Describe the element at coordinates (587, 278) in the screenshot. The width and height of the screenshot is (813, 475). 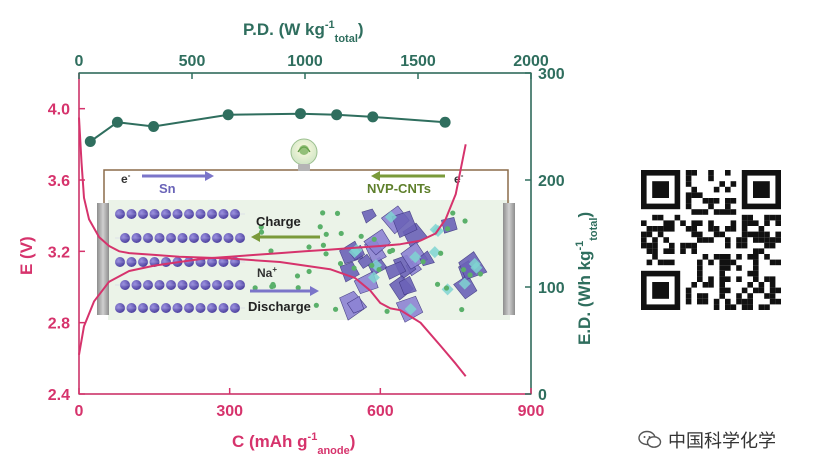
I see `energy-density-axis-title: E.D. (Wh kg-1total)` at that location.